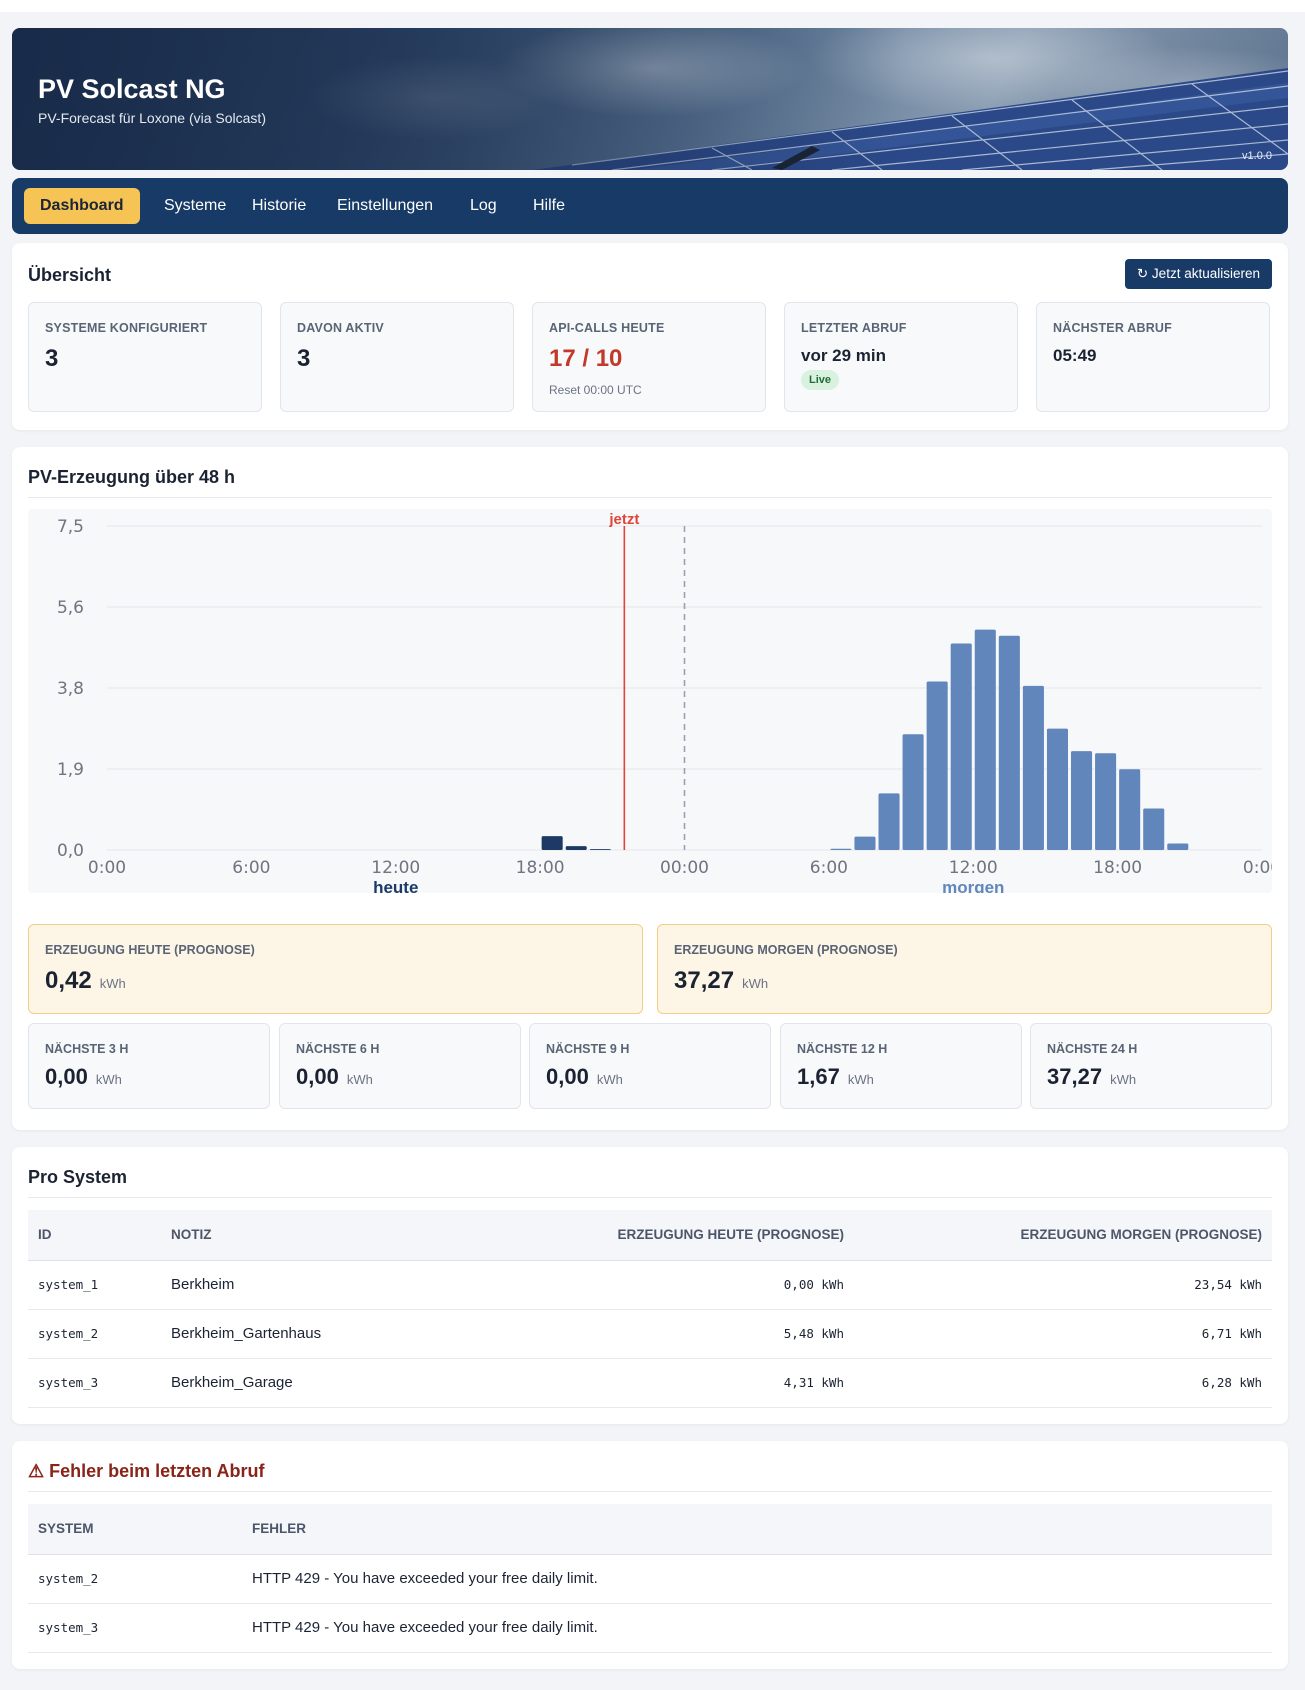 This screenshot has height=1690, width=1305. I want to click on day-label: heute, so click(395, 885).